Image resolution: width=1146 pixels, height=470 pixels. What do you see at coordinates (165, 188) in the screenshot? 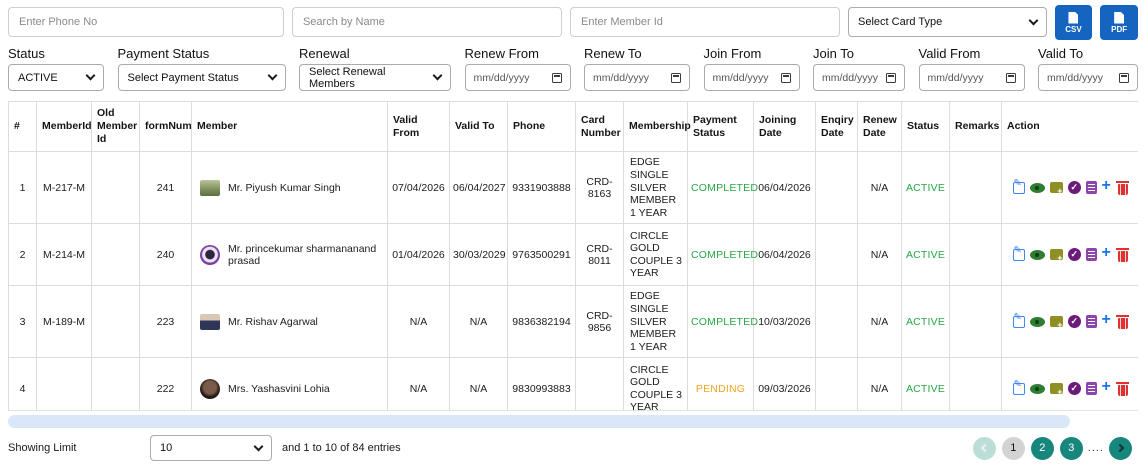
I see `cell-form-num: 241` at bounding box center [165, 188].